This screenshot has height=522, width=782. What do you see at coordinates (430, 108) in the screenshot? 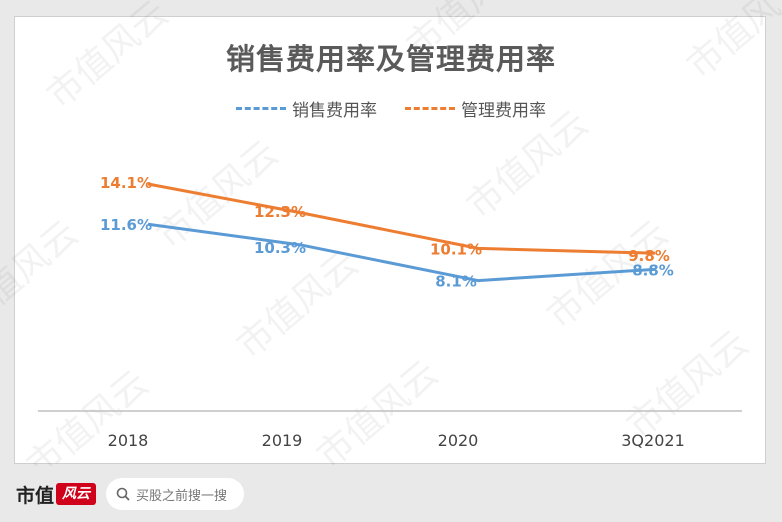
I see `legend-swatch-admin` at bounding box center [430, 108].